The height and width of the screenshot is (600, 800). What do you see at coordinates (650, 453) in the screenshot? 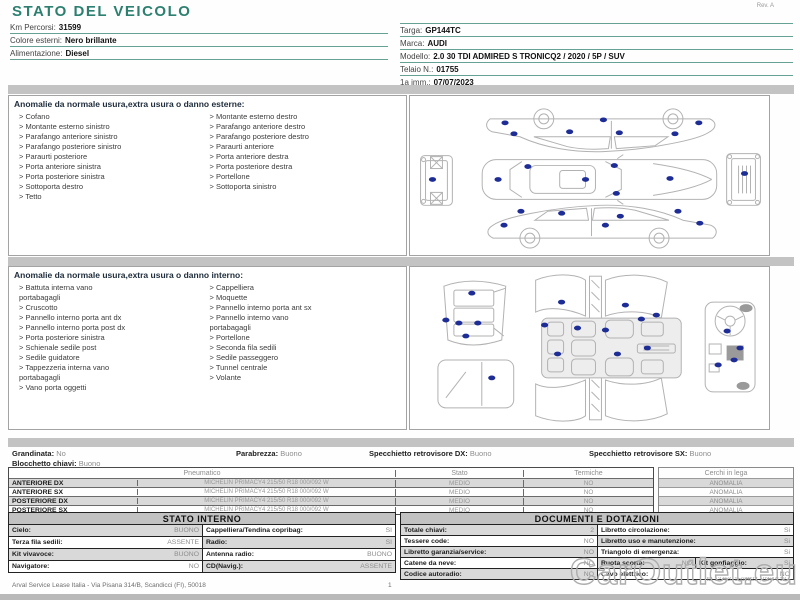
I see `summary-specchietto-sx: Specchietto retrovisore SX: Buono` at bounding box center [650, 453].